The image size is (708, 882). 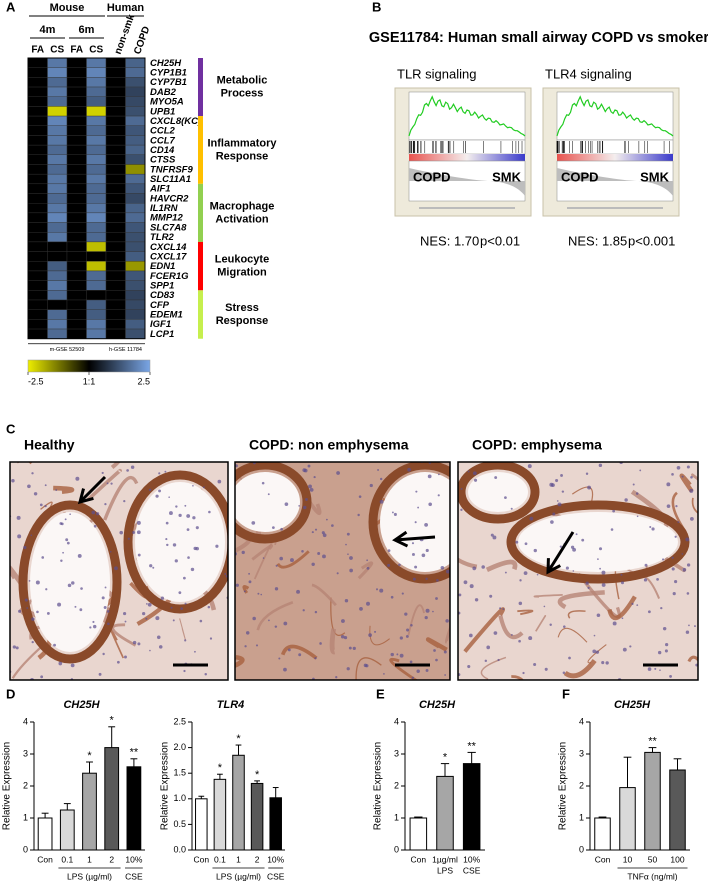 What do you see at coordinates (171, 169) in the screenshot?
I see `gene-label: TNFRSF9` at bounding box center [171, 169].